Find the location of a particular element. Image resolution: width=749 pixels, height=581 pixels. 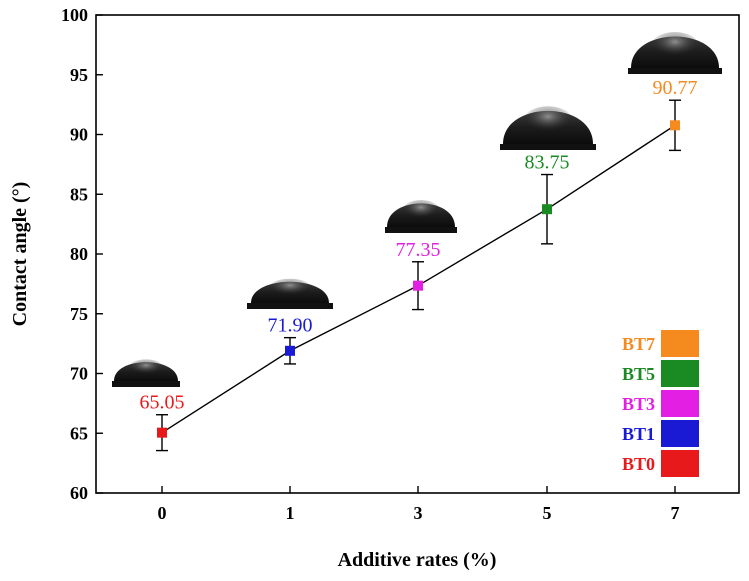

x-tick-label: 5 is located at coordinates (547, 513).